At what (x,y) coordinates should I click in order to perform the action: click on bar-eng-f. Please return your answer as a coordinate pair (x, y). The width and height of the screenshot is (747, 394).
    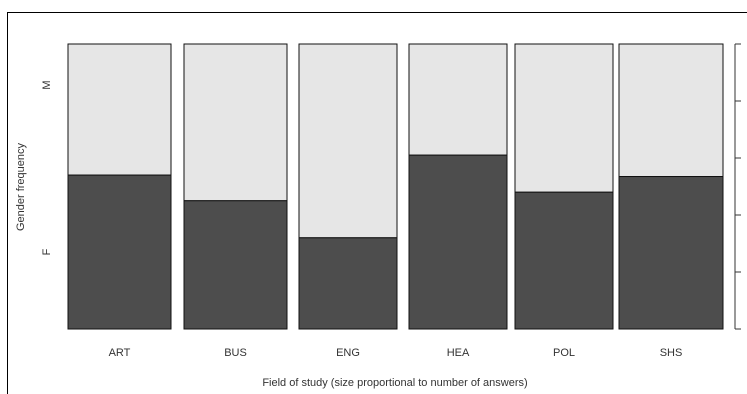
    Looking at the image, I should click on (348, 283).